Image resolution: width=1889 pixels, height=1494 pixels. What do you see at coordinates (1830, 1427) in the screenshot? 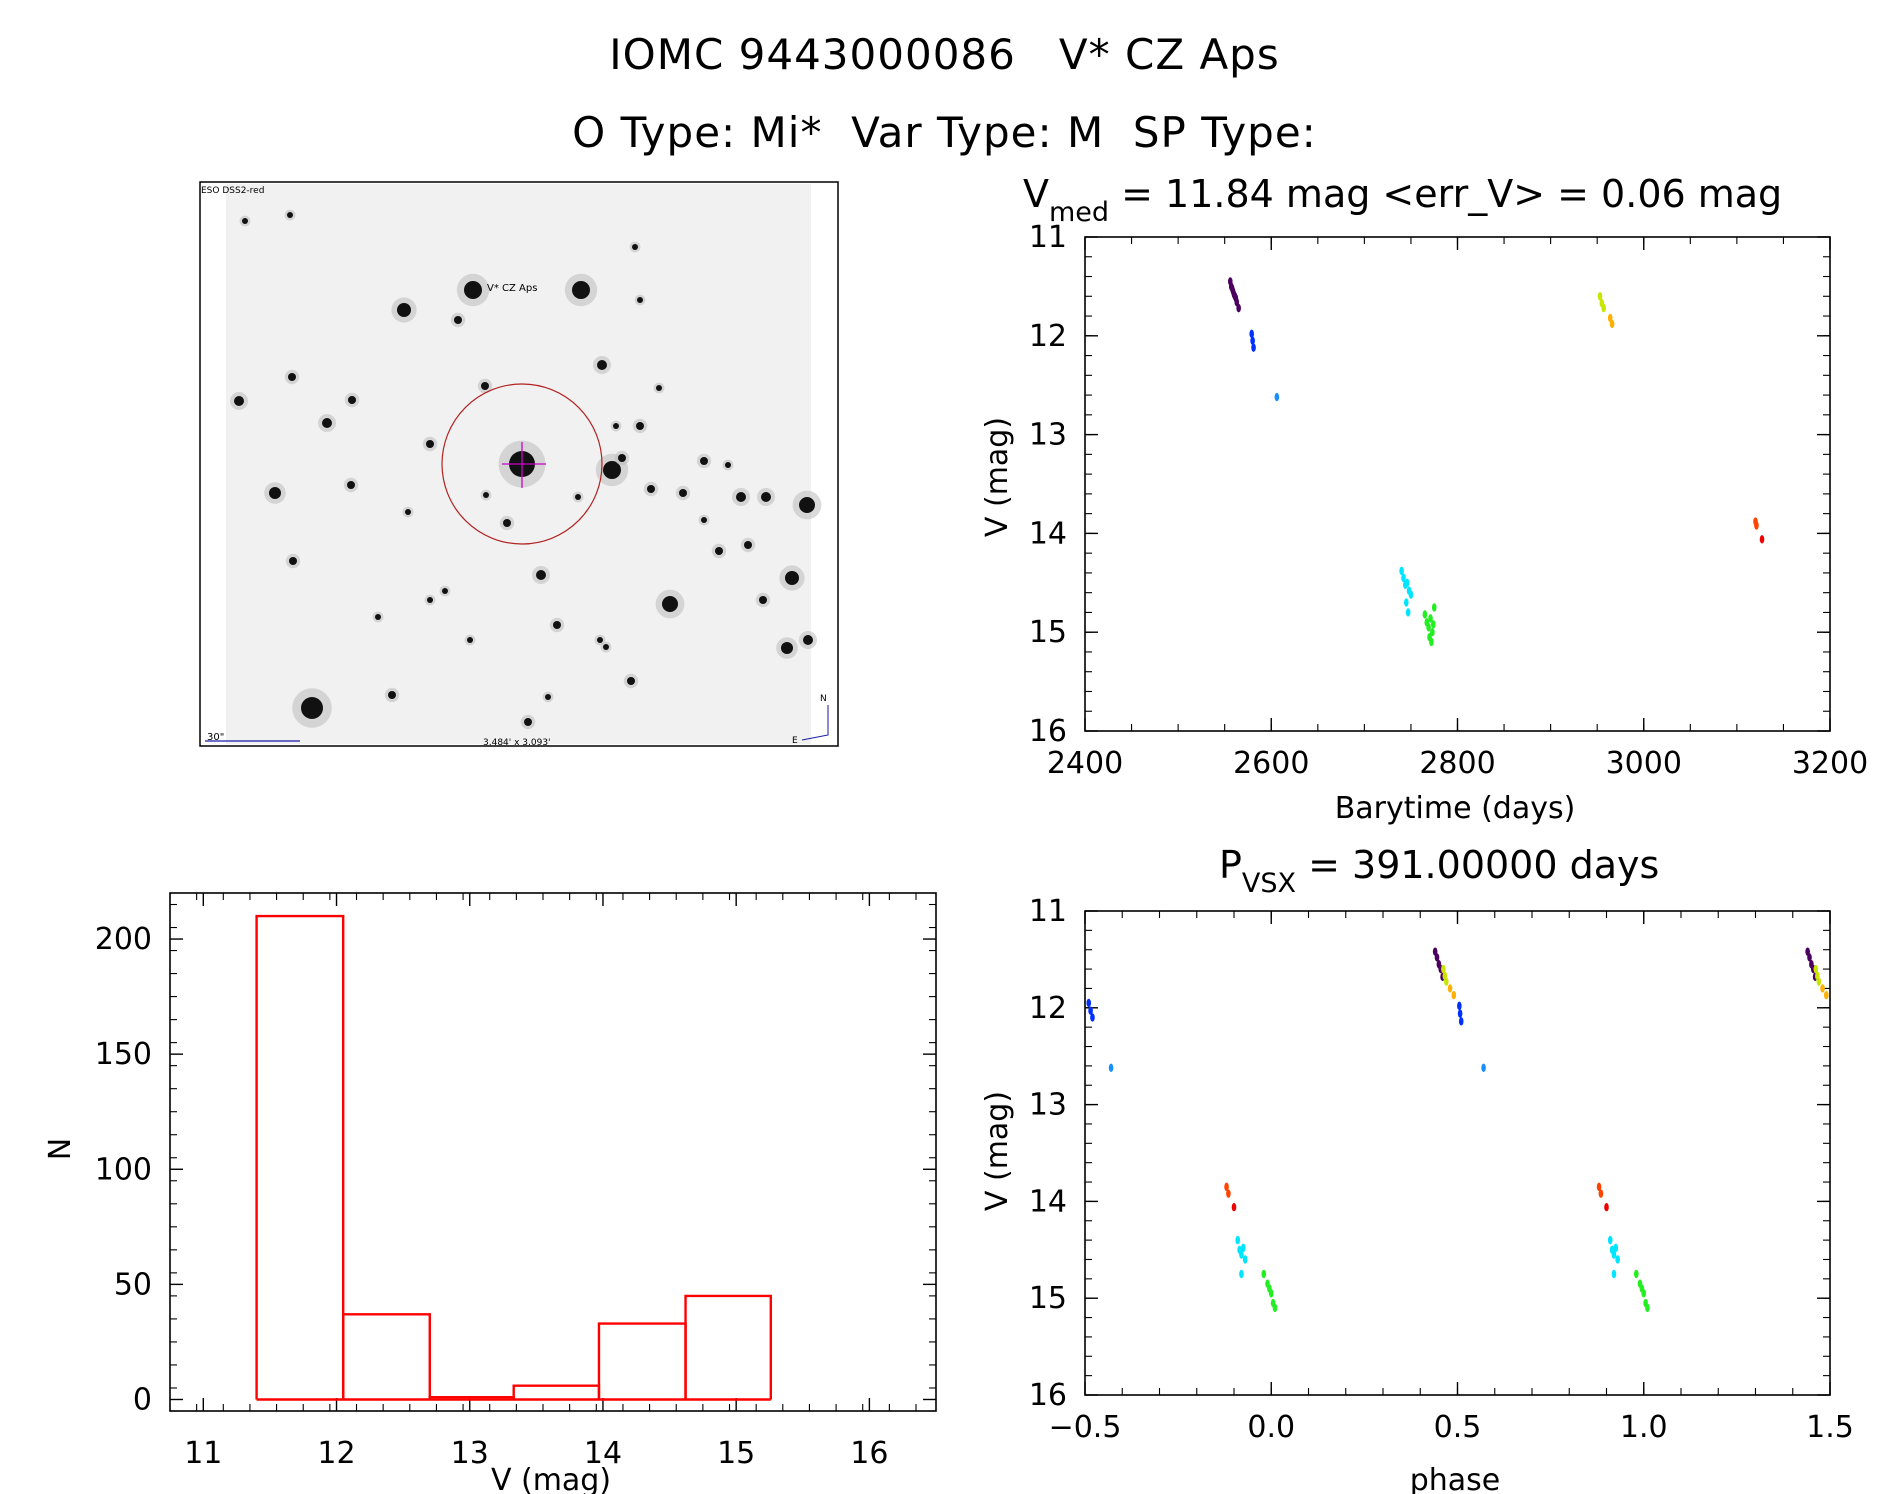
I see `x-tick-label: 1.5` at bounding box center [1830, 1427].